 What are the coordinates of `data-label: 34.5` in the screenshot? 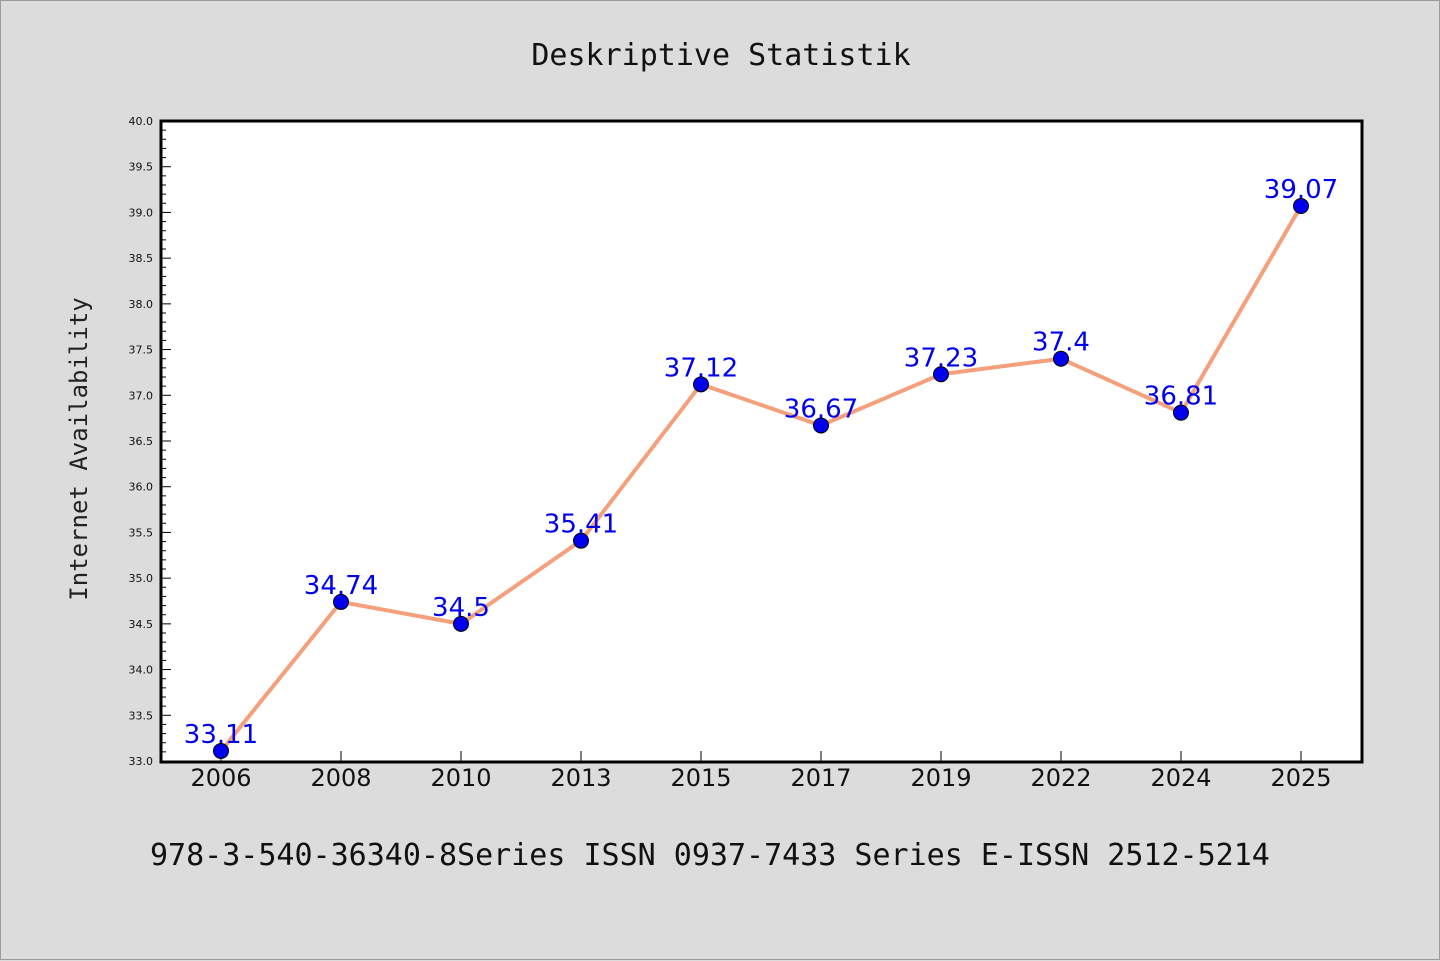 It's located at (461, 608).